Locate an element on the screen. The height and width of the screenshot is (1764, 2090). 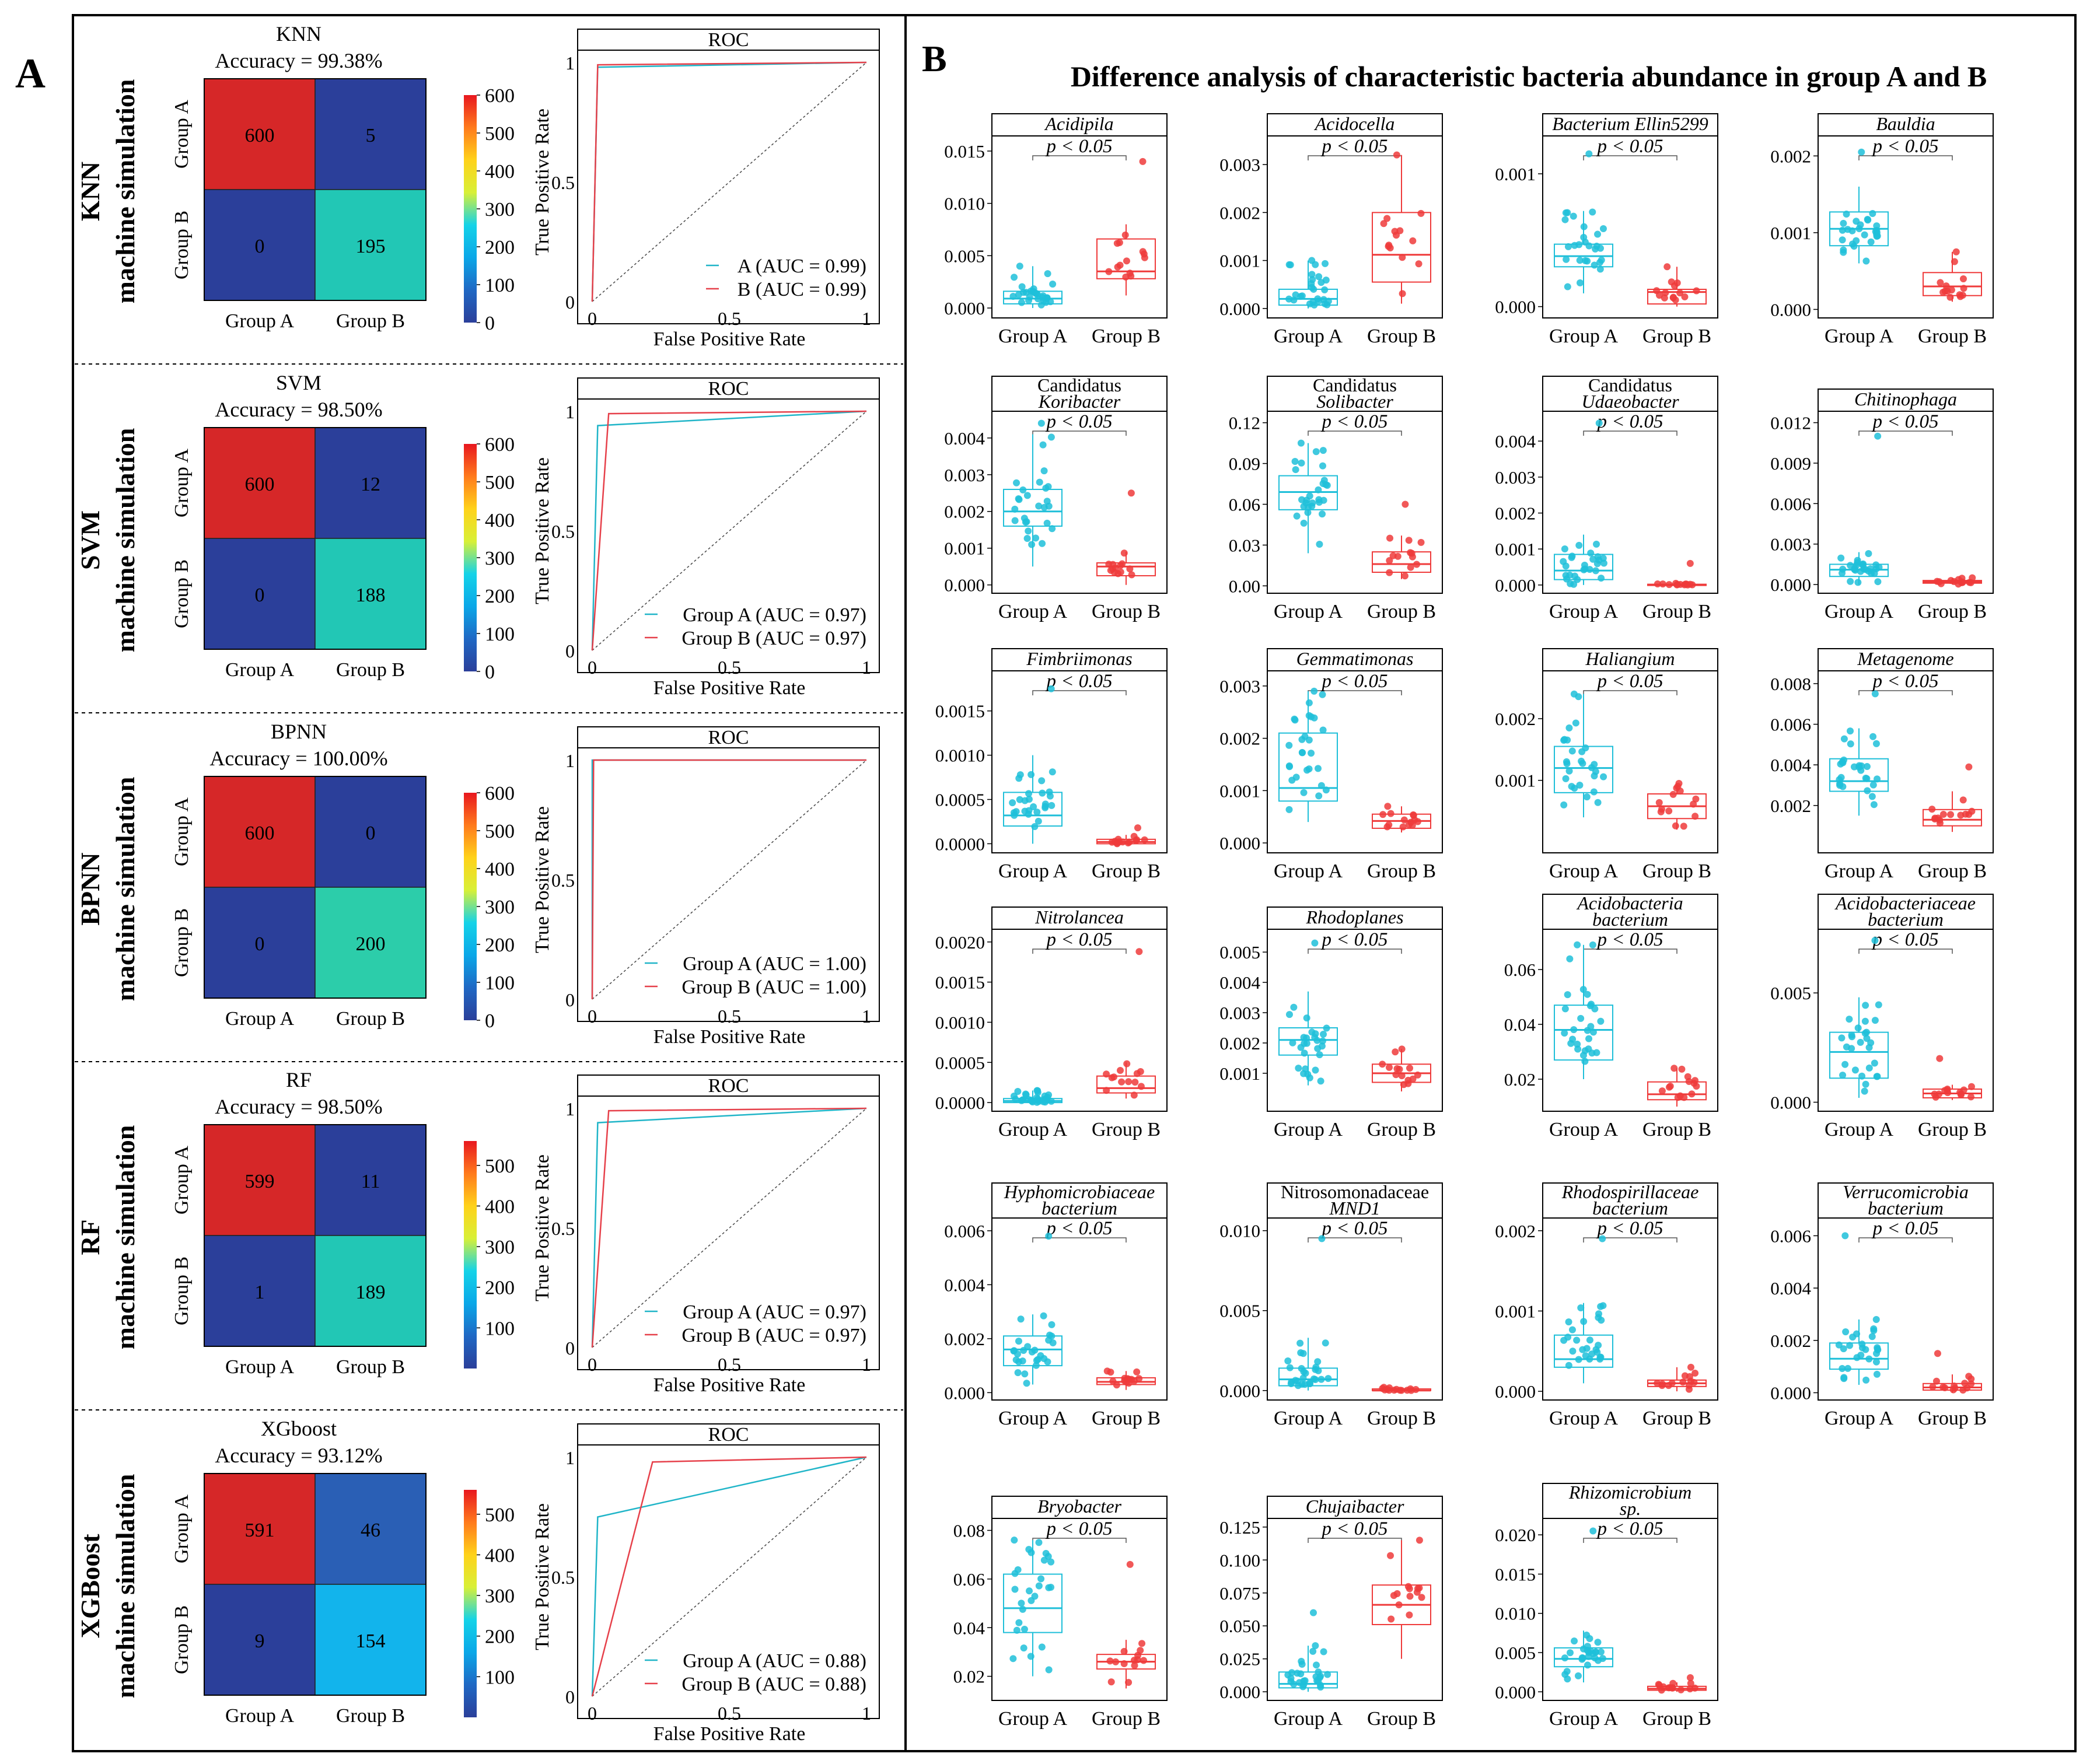
colorbar-tick-label: 400 is located at coordinates (500, 1206).